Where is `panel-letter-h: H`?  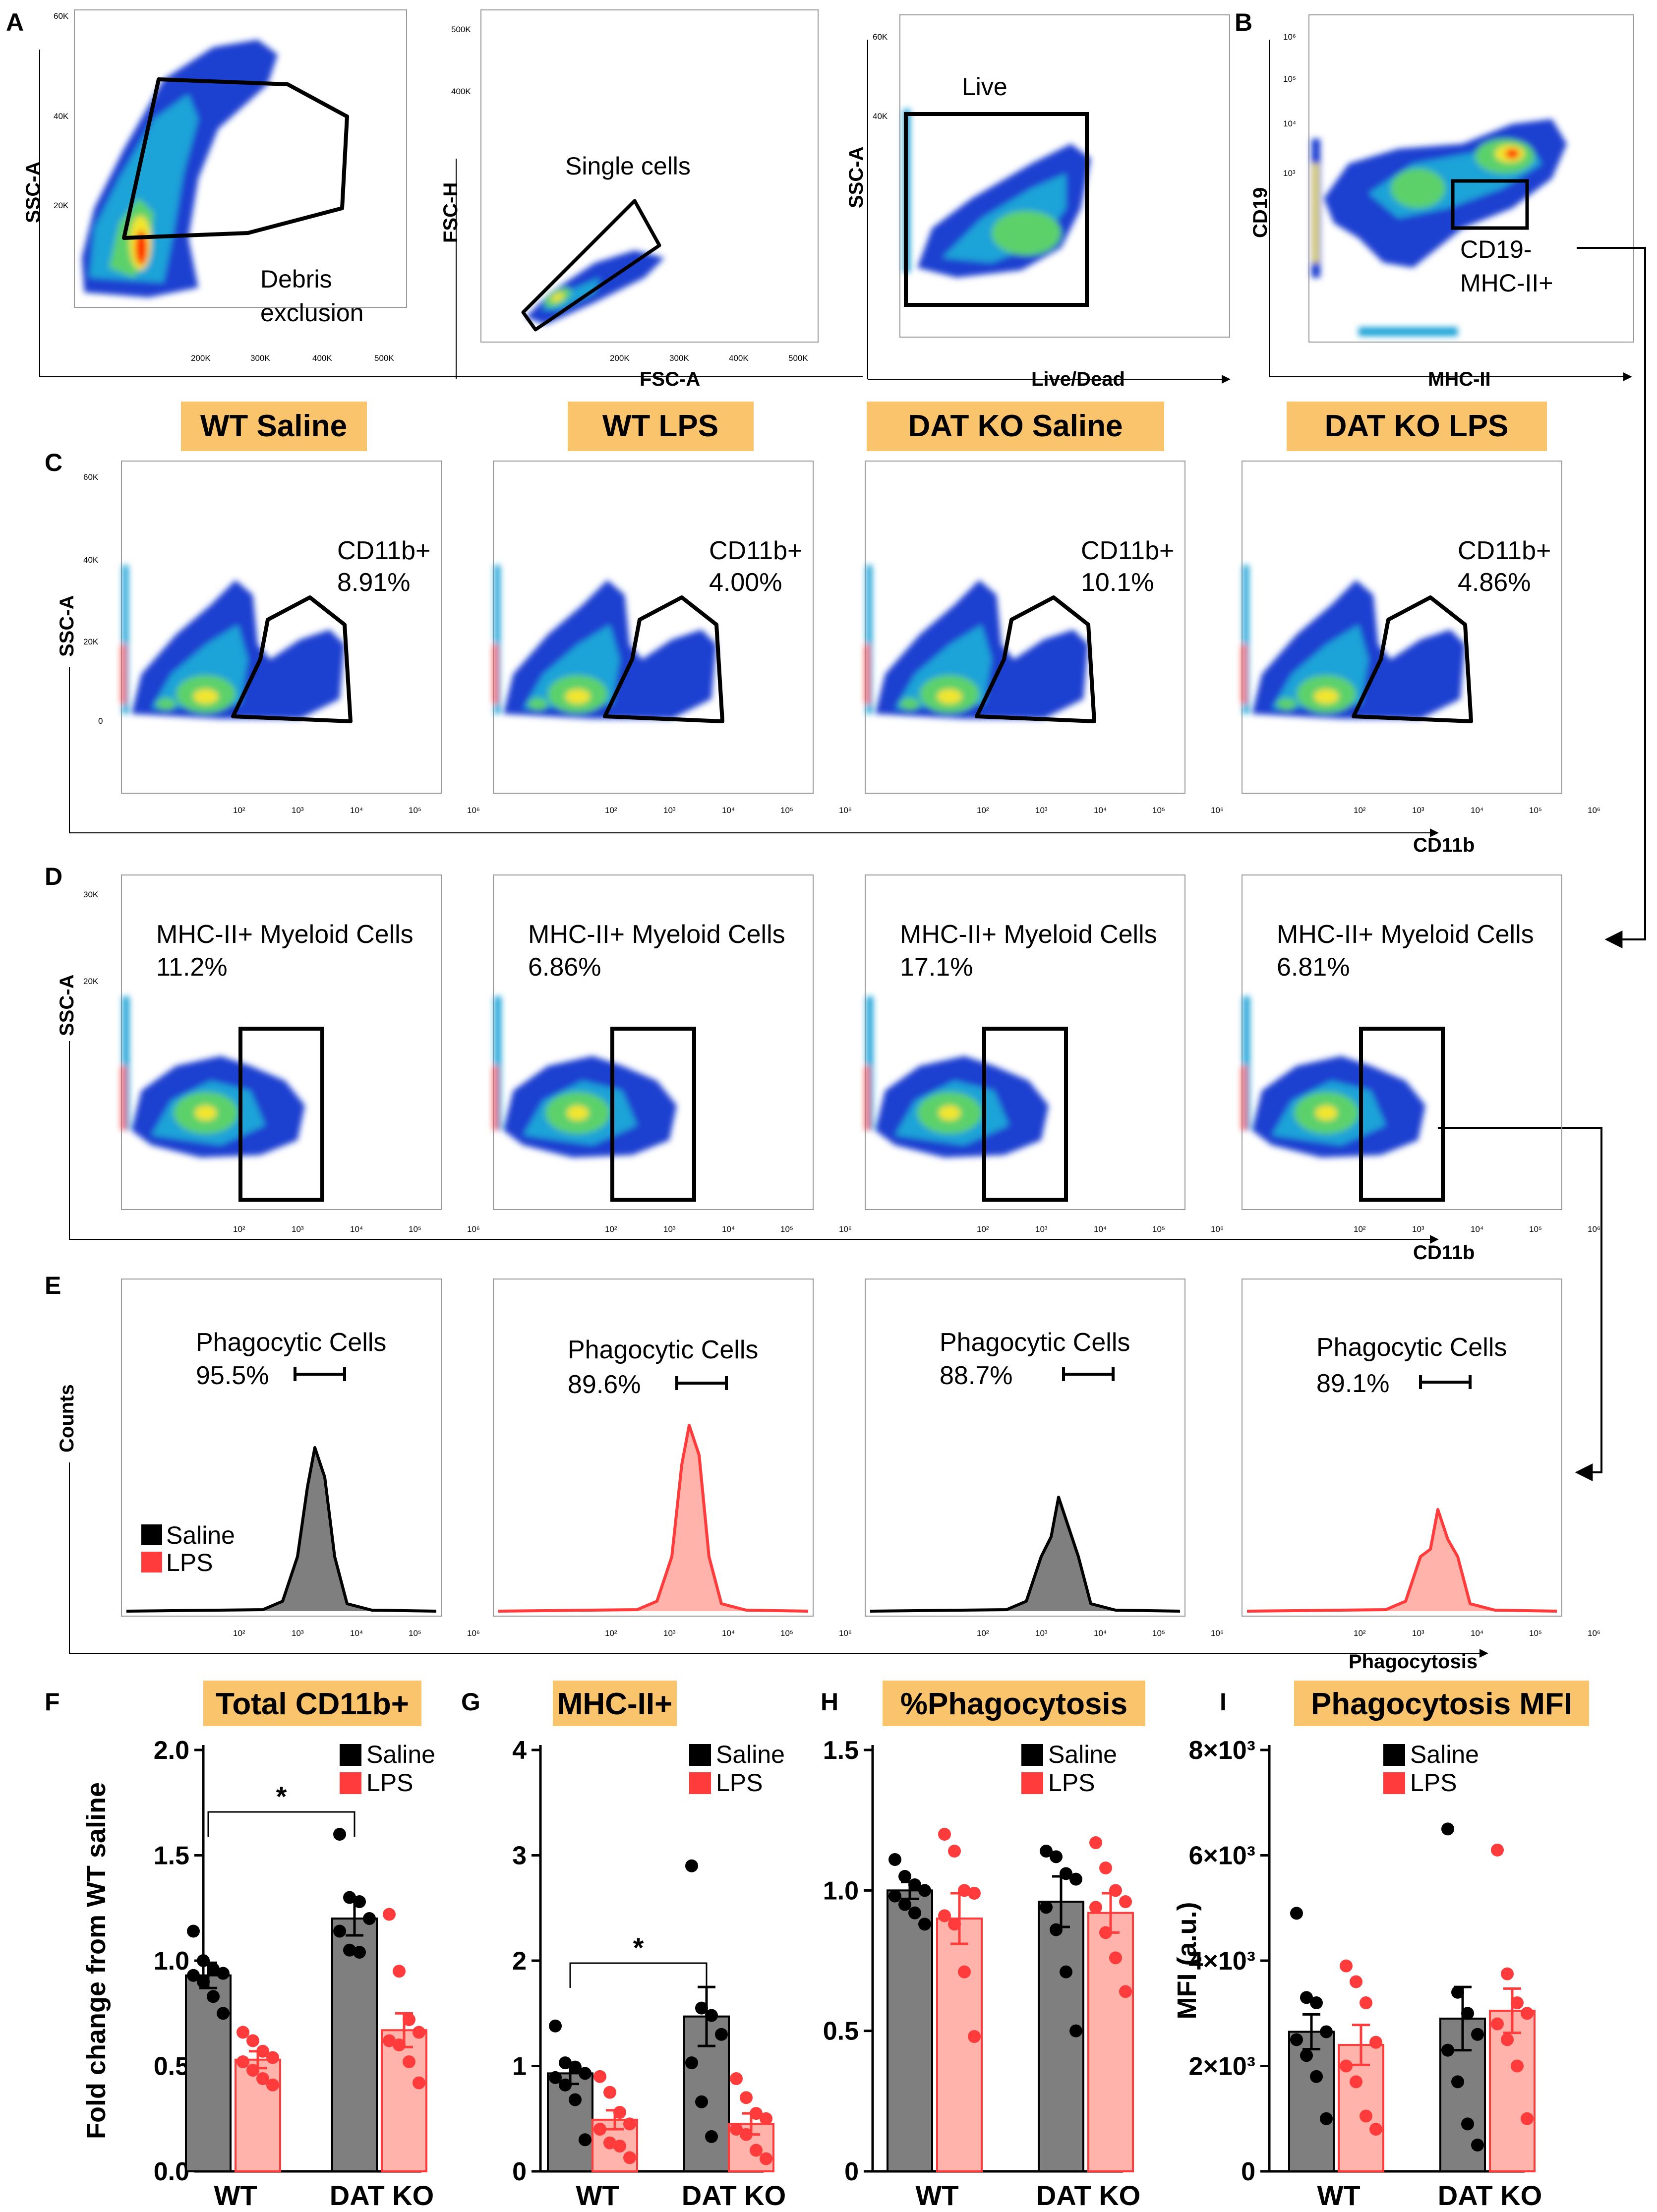
panel-letter-h: H is located at coordinates (829, 1702).